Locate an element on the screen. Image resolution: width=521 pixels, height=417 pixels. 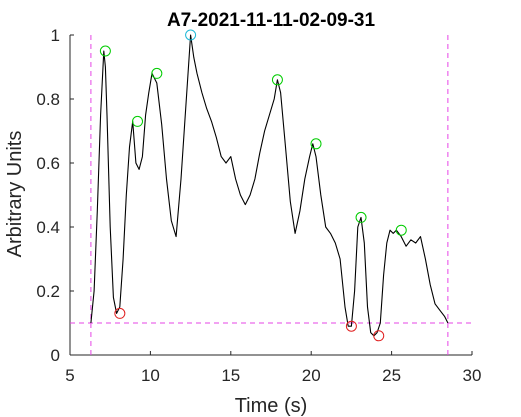
x-tick-label: 15 is located at coordinates (230, 375).